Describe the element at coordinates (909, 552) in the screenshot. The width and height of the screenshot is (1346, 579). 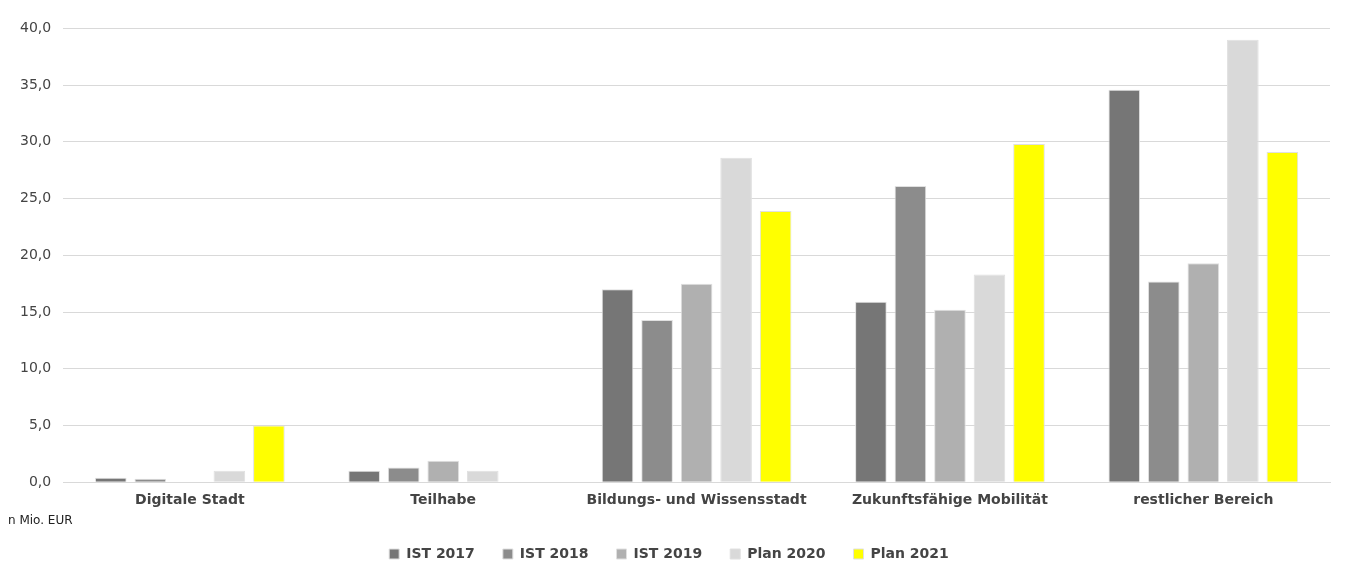
I see `legend-label: Plan 2021` at that location.